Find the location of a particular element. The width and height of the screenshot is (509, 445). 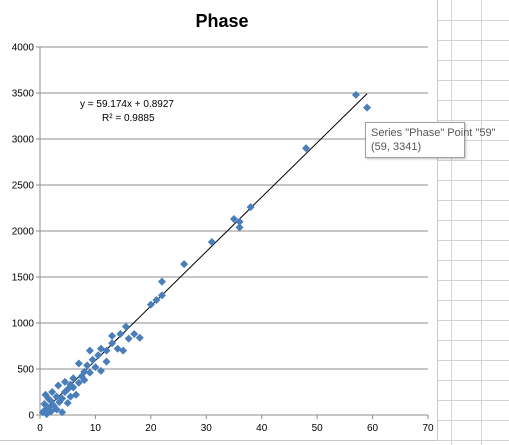

x-tick-label: 0 is located at coordinates (40, 428).